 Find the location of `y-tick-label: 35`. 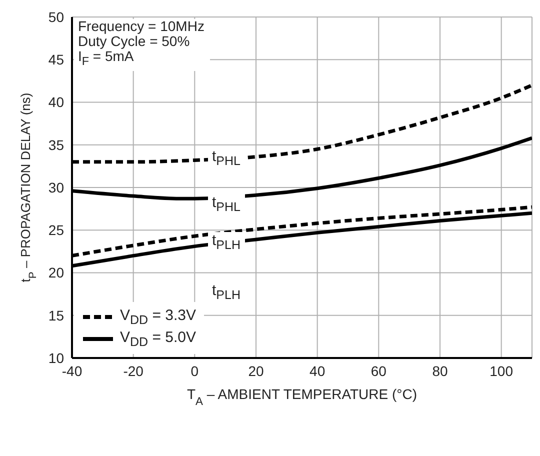

y-tick-label: 35 is located at coordinates (56, 144).